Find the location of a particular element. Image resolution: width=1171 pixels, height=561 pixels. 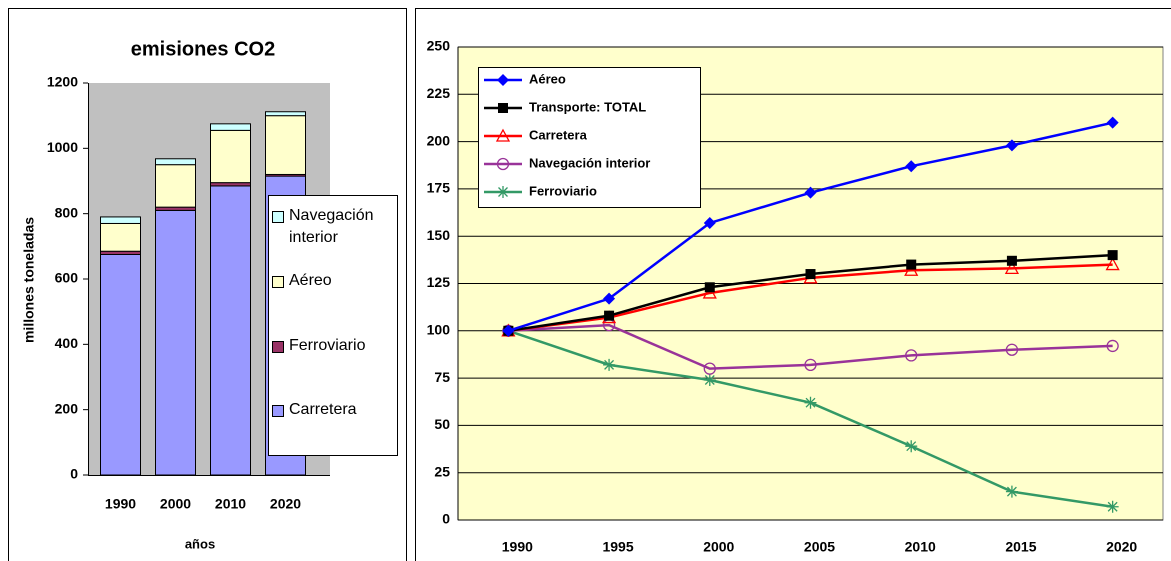

y-tick-label: 50 is located at coordinates (442, 424).